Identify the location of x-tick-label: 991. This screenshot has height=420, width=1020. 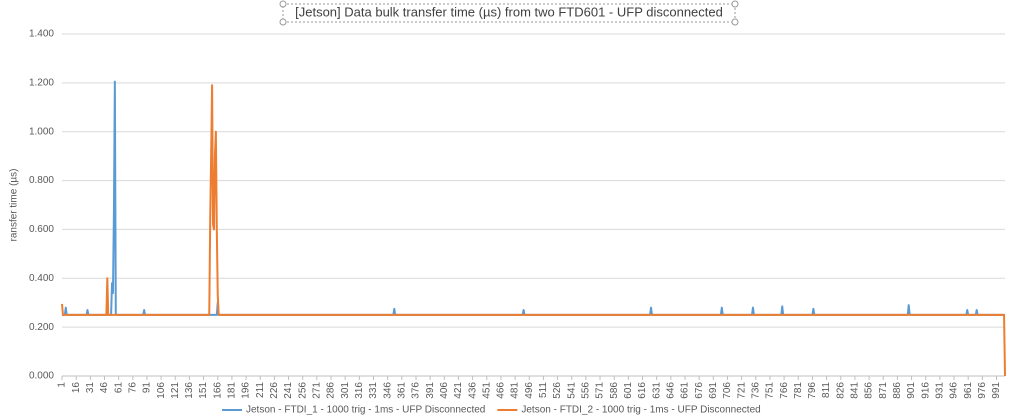
(996, 390).